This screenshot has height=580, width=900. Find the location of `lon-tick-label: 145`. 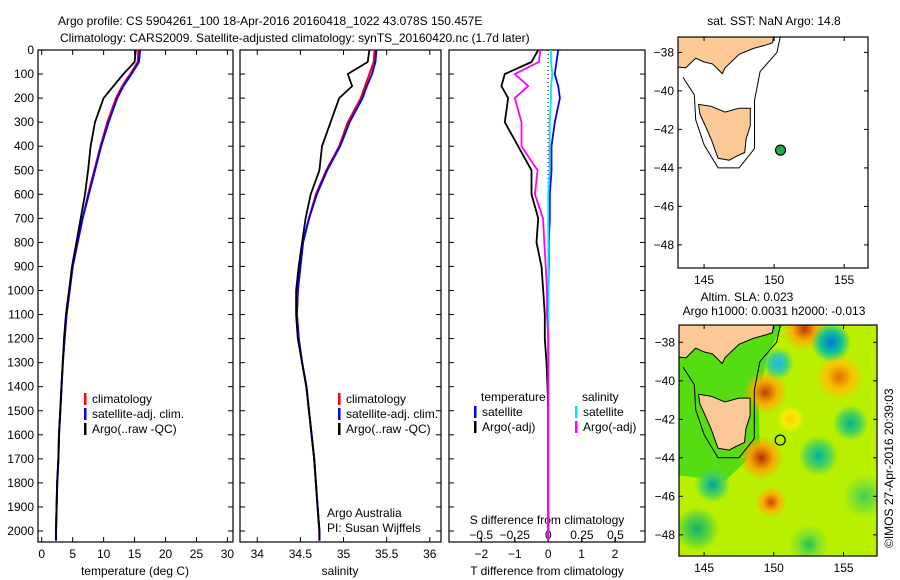

lon-tick-label: 145 is located at coordinates (704, 280).